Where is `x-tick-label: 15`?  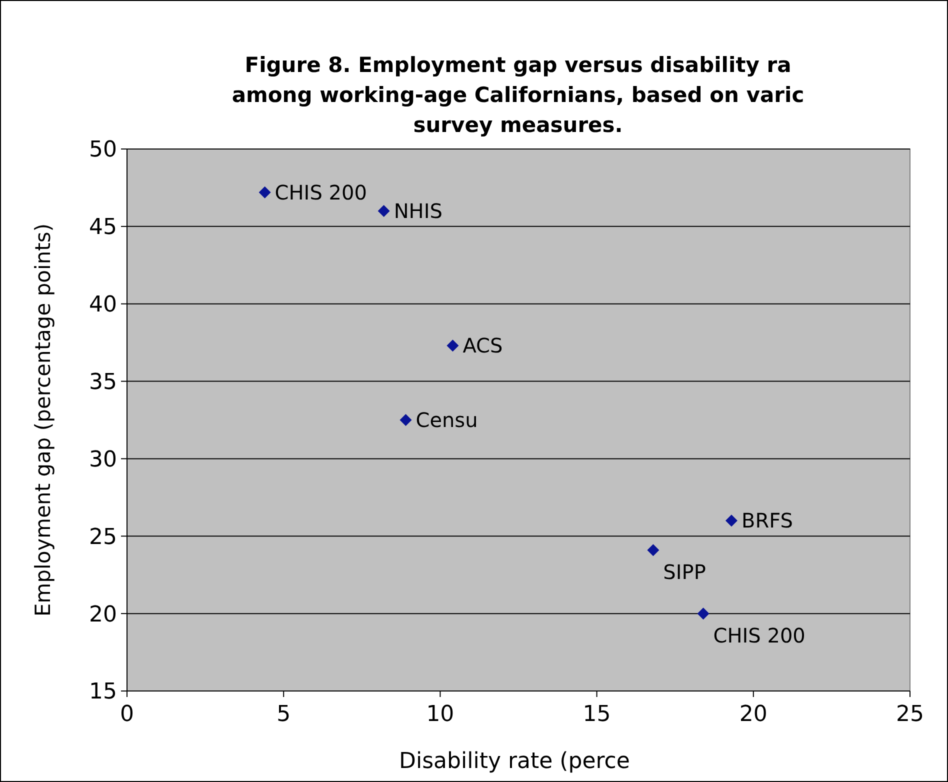
x-tick-label: 15 is located at coordinates (596, 714).